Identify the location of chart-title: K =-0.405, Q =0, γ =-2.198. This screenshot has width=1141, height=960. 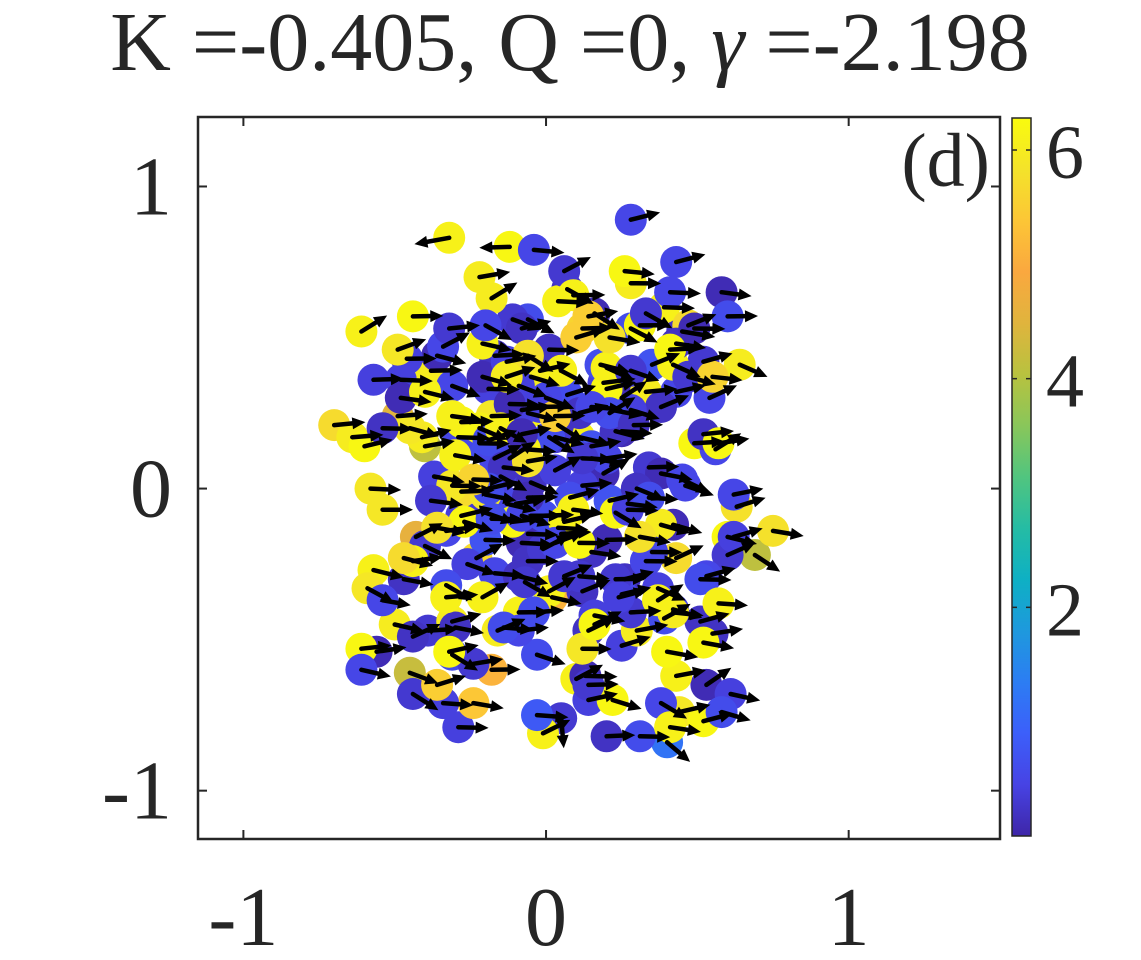
(570, 44).